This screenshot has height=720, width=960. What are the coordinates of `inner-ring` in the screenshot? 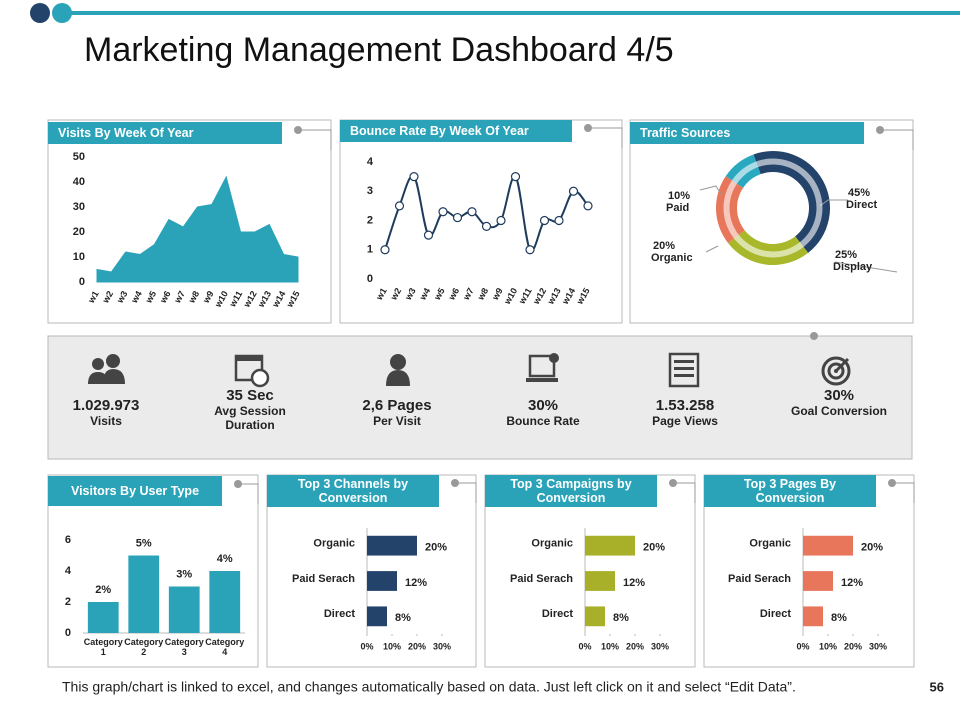 It's located at (773, 208).